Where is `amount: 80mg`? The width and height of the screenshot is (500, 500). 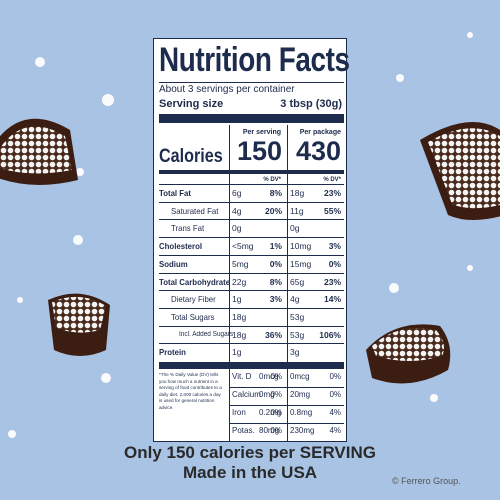
amount: 80mg is located at coordinates (269, 430).